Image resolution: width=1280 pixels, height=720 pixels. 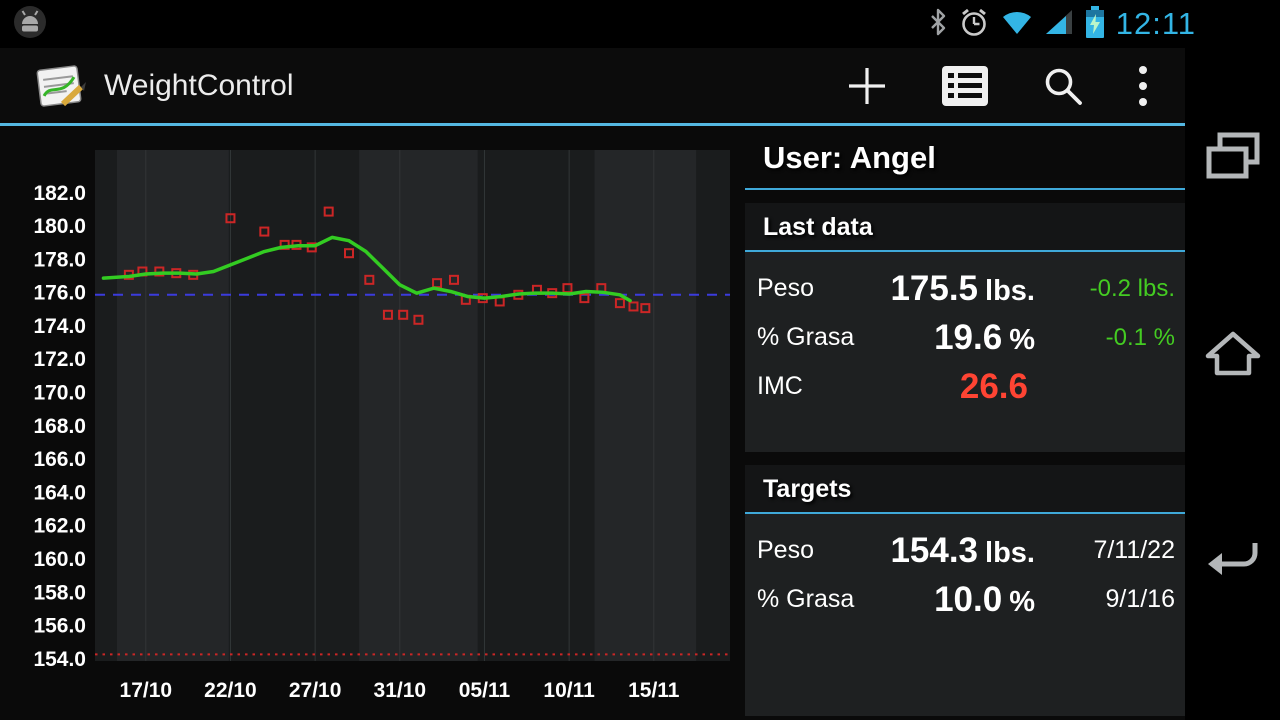 What do you see at coordinates (59, 459) in the screenshot?
I see `svg-text: 166.0` at bounding box center [59, 459].